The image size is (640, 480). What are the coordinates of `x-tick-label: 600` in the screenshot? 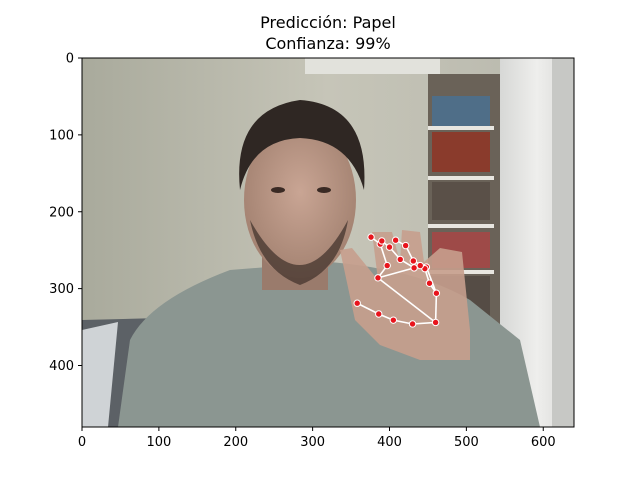 It's located at (543, 442).